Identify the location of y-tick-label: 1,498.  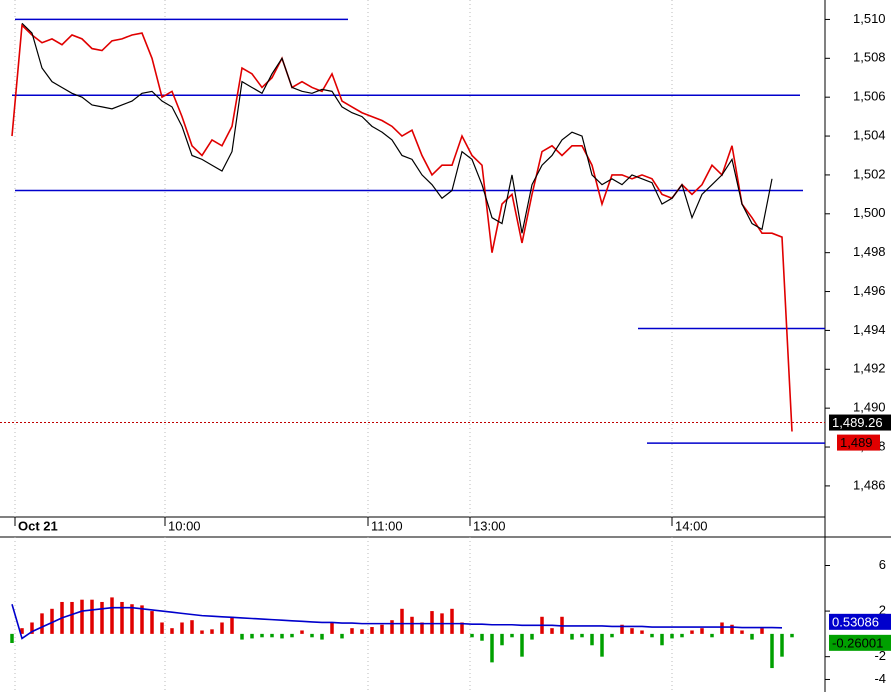
(869, 251).